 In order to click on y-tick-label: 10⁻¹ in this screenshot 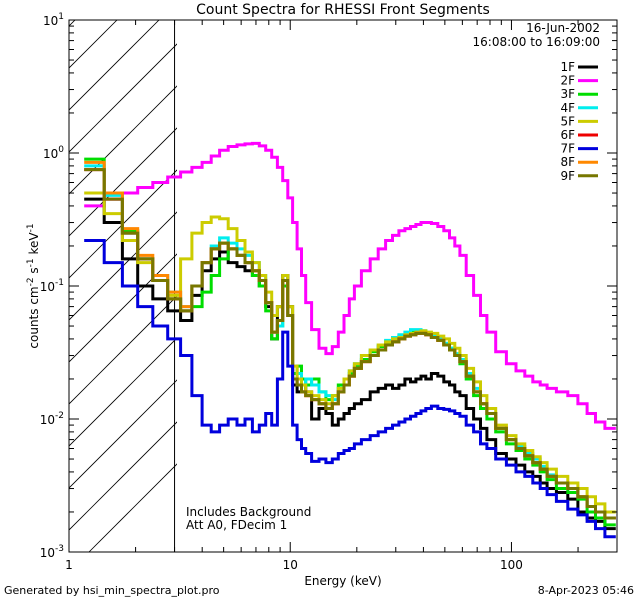, I will do `click(52, 286)`.